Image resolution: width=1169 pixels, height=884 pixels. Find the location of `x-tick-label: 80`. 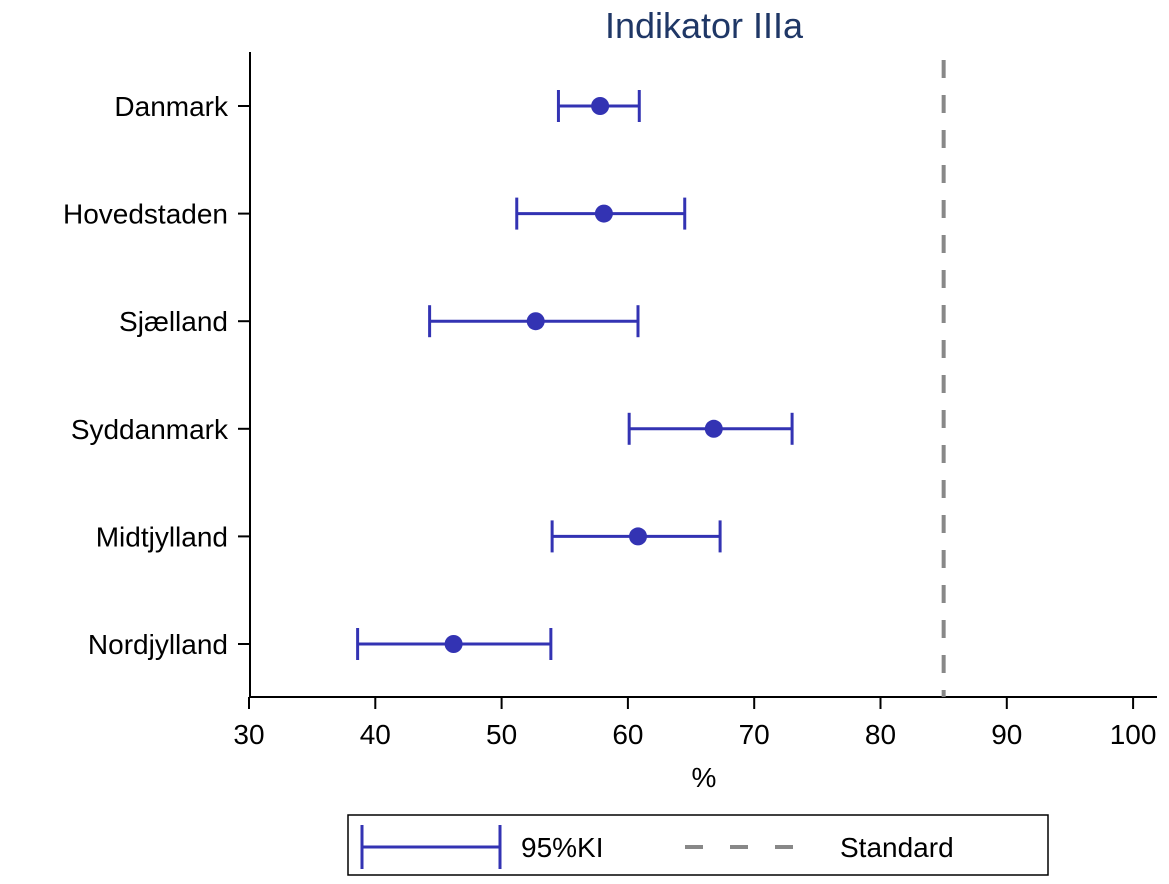

x-tick-label: 80 is located at coordinates (880, 734).